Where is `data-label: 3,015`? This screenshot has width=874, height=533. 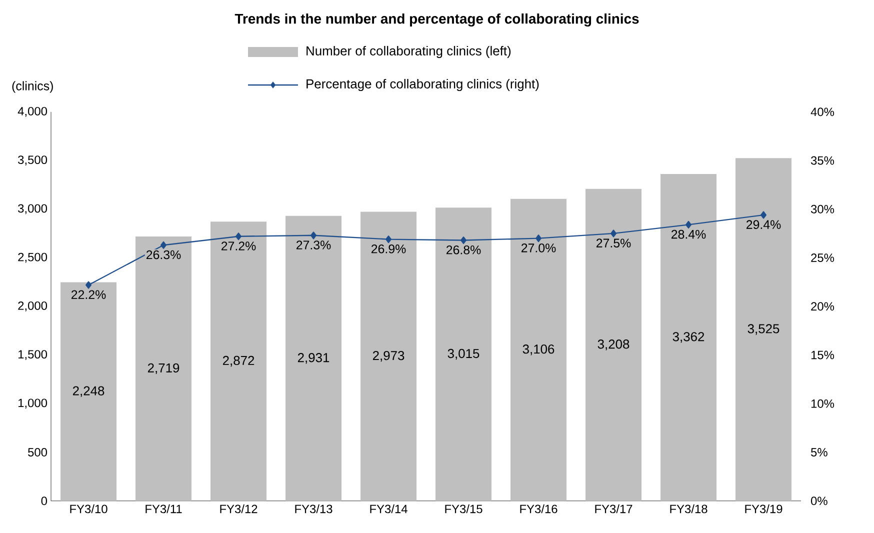
data-label: 3,015 is located at coordinates (464, 354).